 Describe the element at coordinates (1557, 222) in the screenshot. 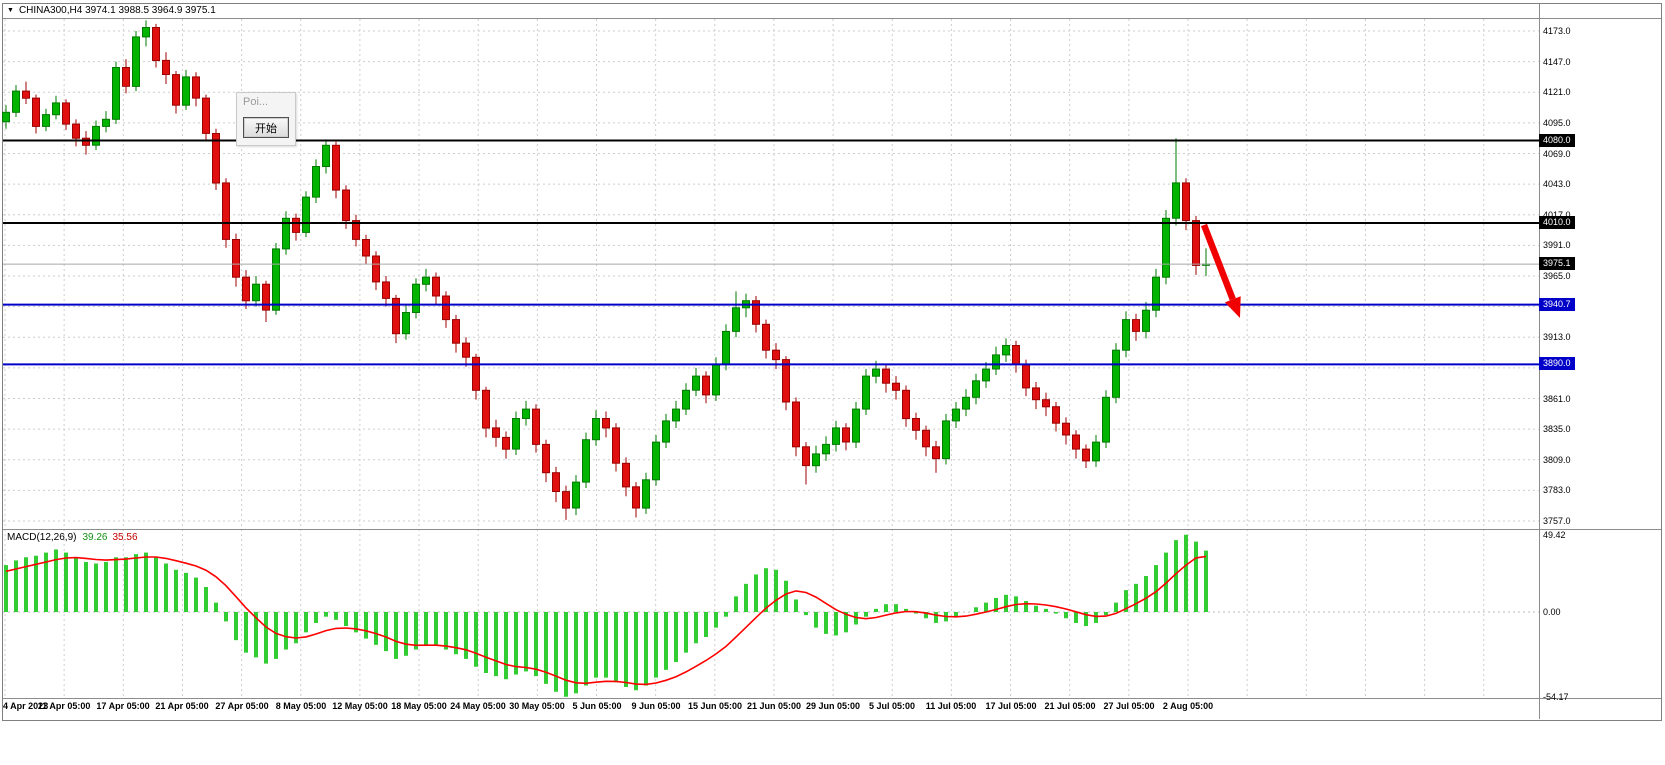

I see `price-line-label: 4010.0` at that location.